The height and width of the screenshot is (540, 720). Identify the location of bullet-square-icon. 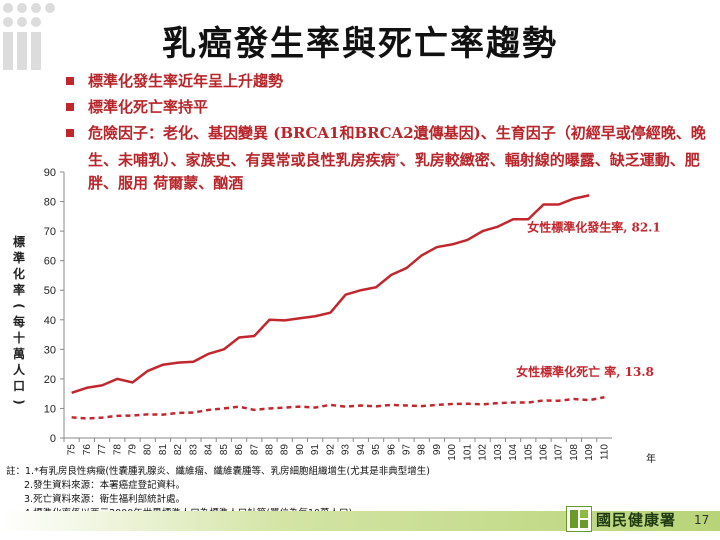
(70, 81).